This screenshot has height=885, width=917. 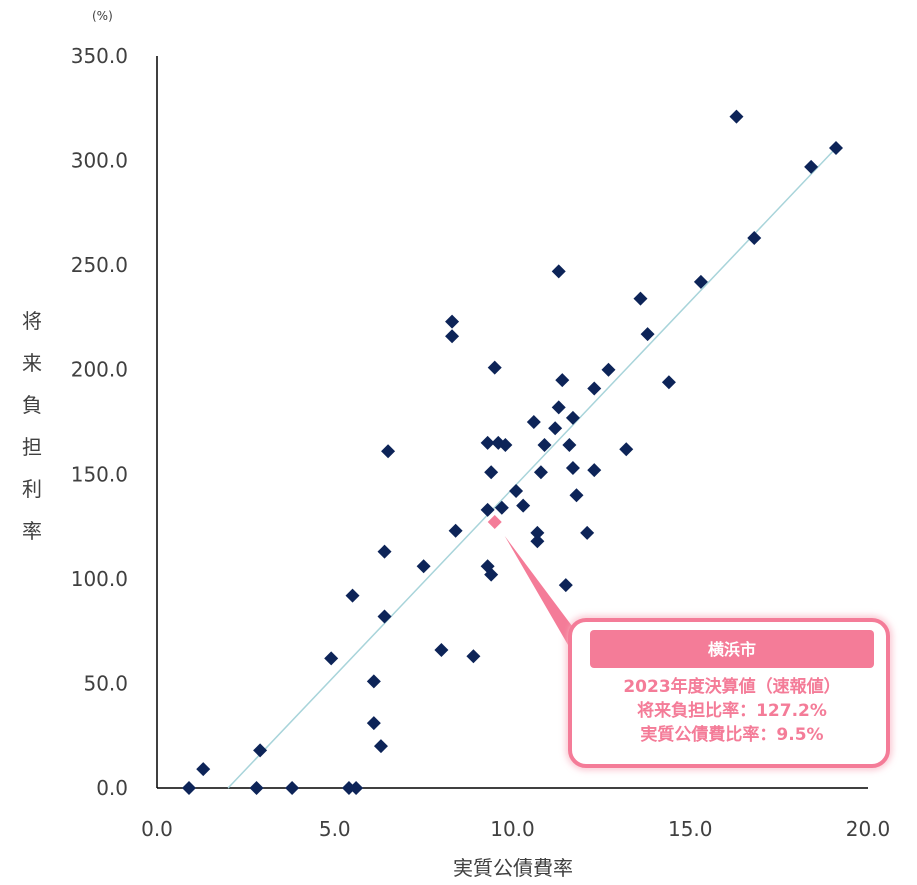 What do you see at coordinates (494, 521) in the screenshot?
I see `highlight-point` at bounding box center [494, 521].